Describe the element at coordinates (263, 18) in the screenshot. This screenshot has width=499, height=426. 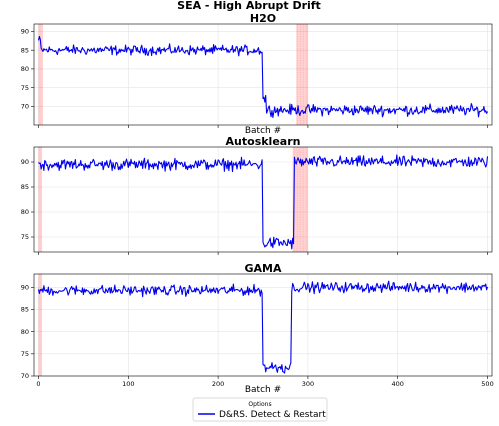
I see `panel-title: H2O` at that location.